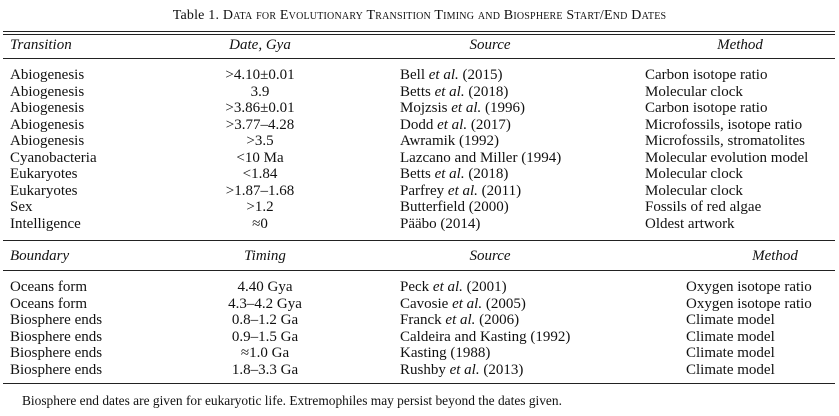  Describe the element at coordinates (417, 124) in the screenshot. I see `source-author: Dodd` at that location.